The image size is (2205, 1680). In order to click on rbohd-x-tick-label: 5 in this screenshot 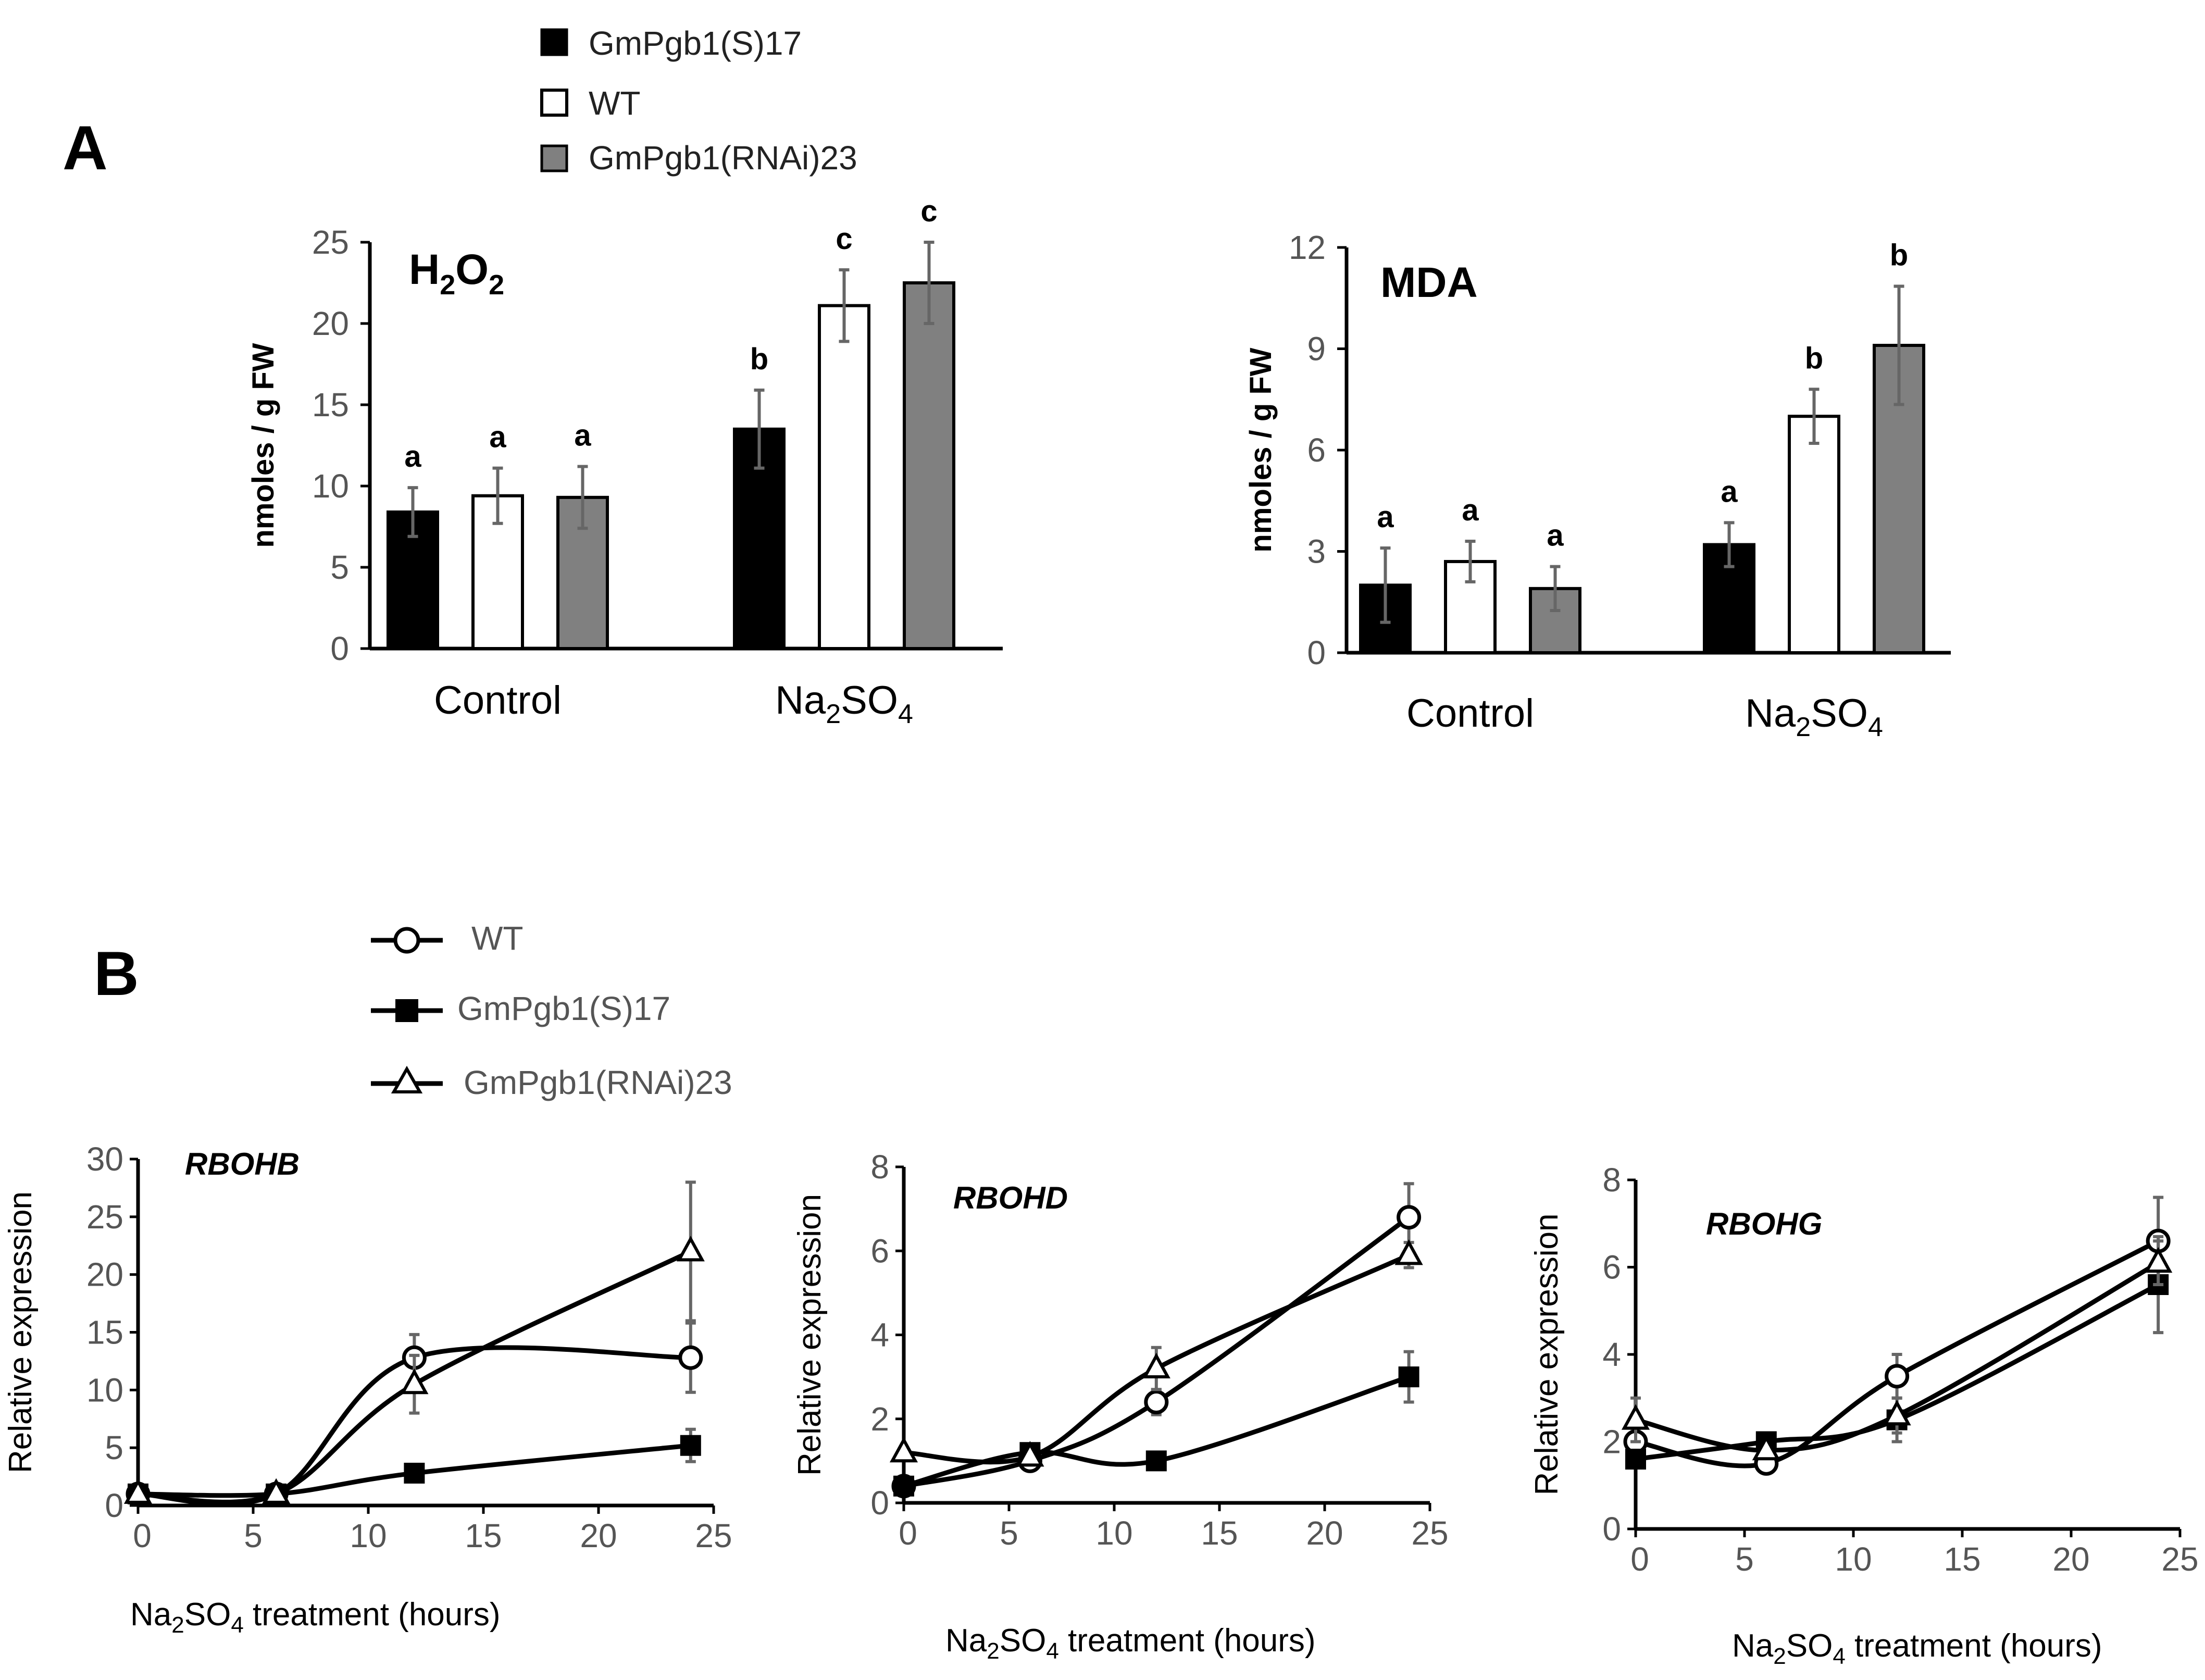, I will do `click(1009, 1533)`.